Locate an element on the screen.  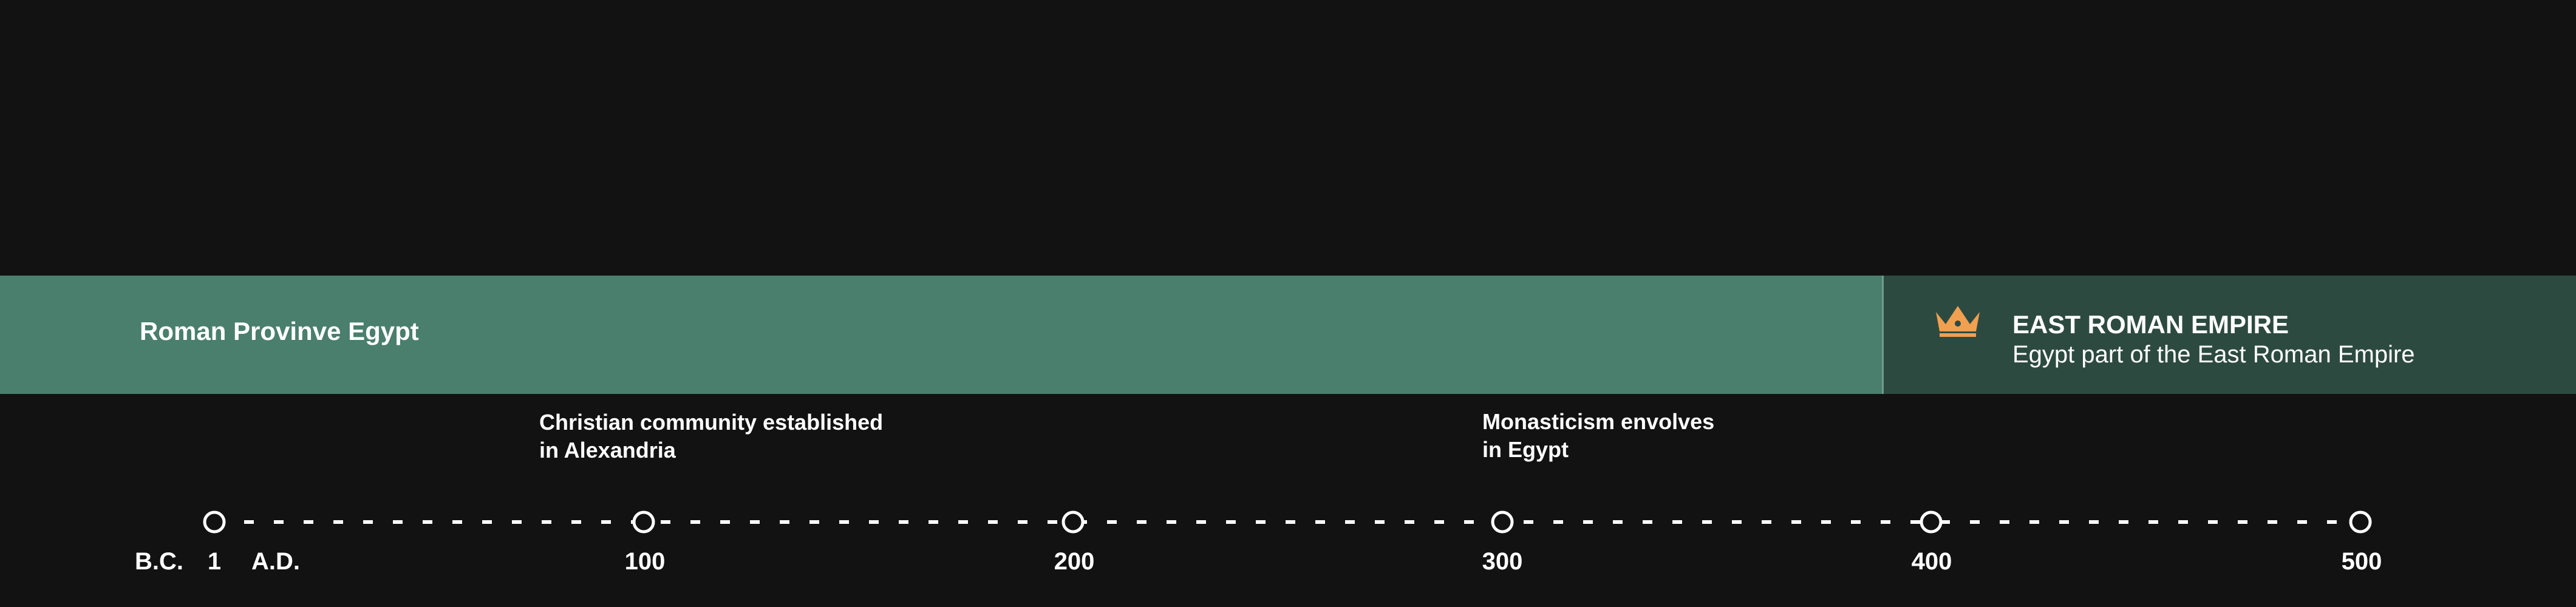
event-line: in Alexandria is located at coordinates (608, 450).